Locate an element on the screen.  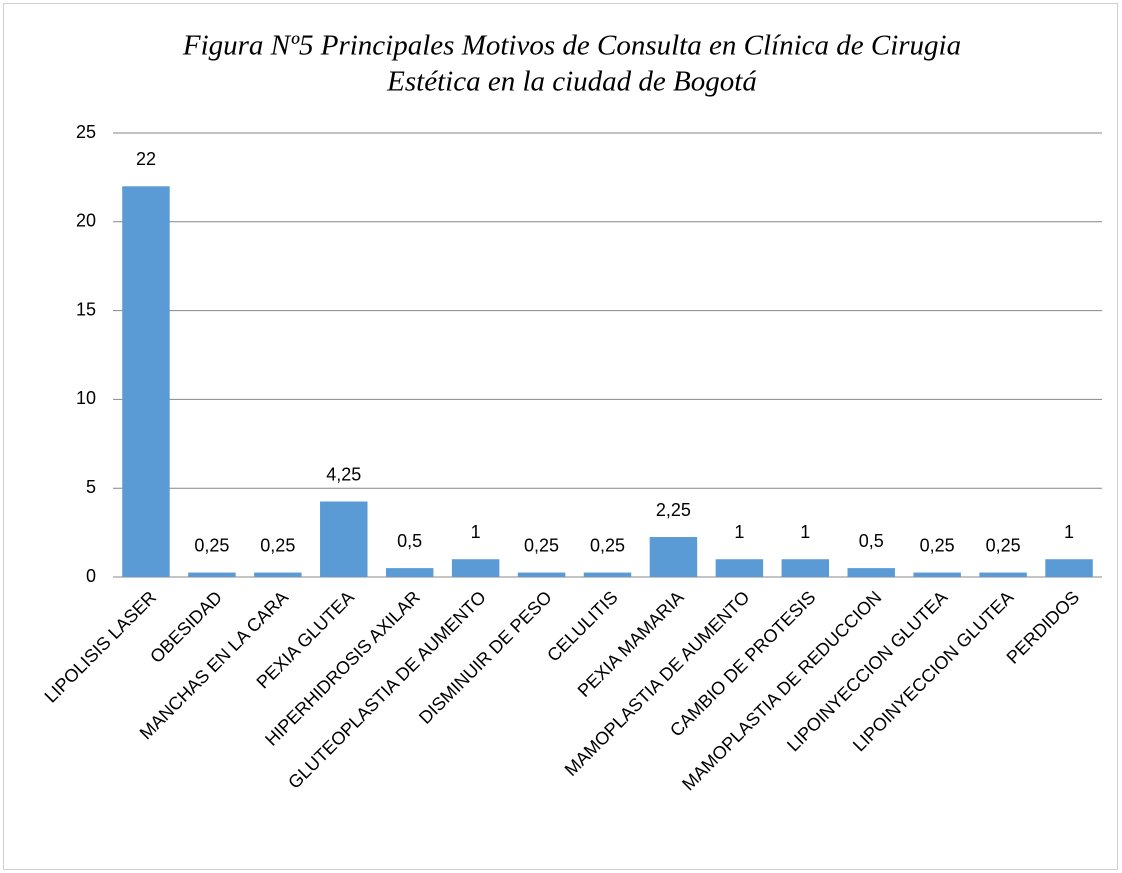
chart-title: Estética en la ciudad de Bogotá is located at coordinates (571, 82).